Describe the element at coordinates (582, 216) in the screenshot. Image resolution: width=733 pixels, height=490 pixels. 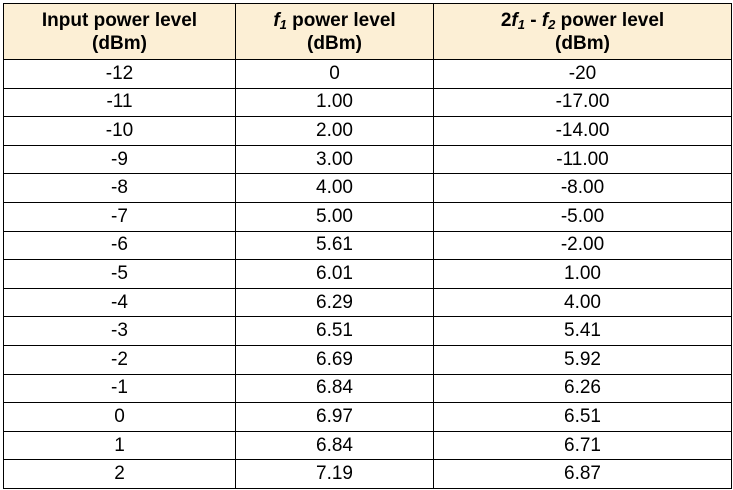
I see `table-cell: -5.00` at that location.